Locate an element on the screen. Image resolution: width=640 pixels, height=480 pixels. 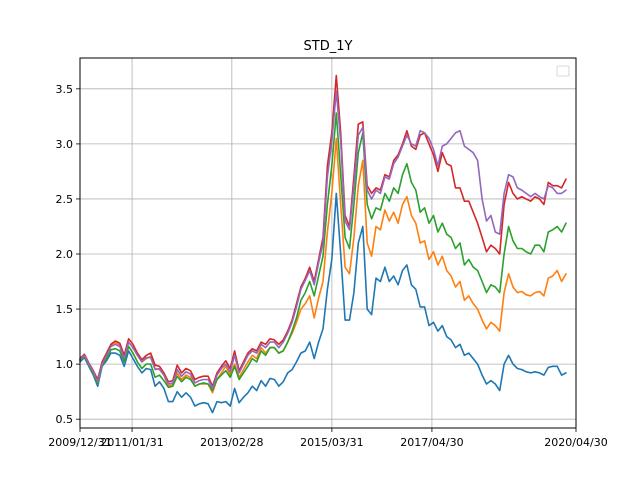
x-tick-label: 2020/04/30 is located at coordinates (575, 442).